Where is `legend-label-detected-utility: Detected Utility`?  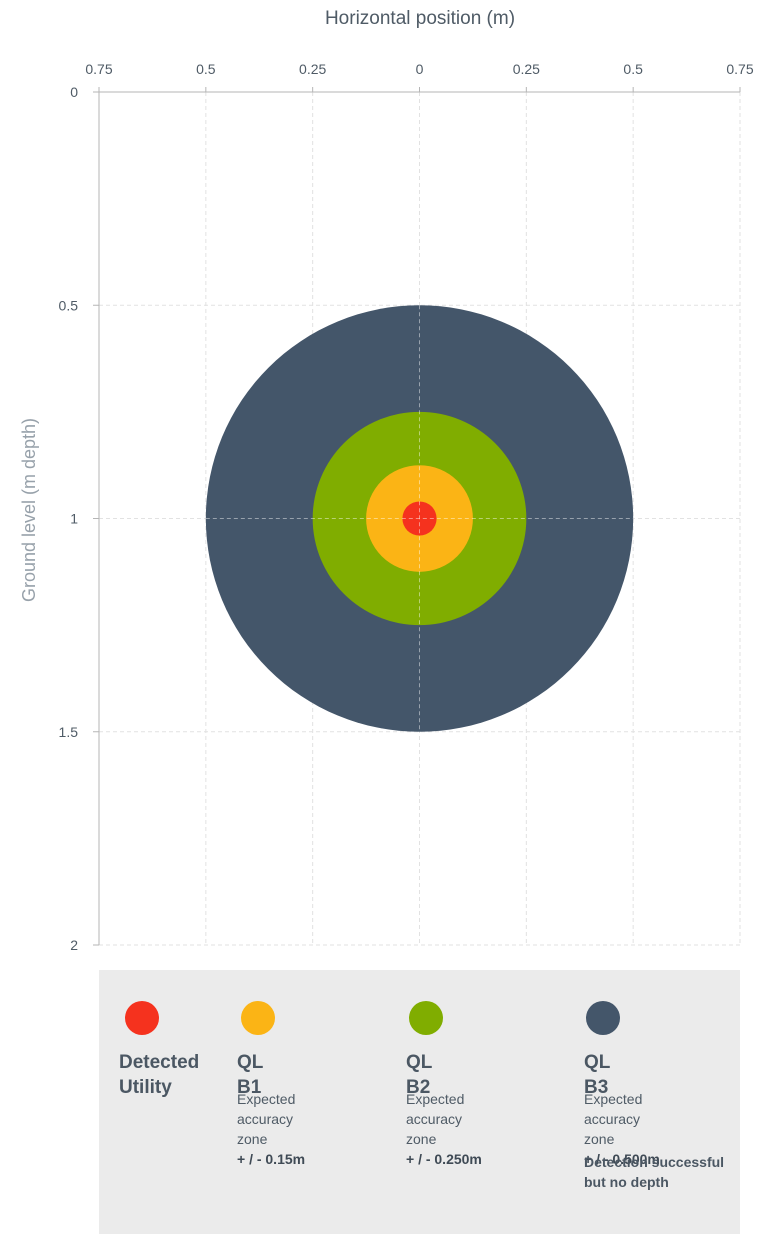
legend-label-detected-utility: Detected Utility is located at coordinates (159, 1075).